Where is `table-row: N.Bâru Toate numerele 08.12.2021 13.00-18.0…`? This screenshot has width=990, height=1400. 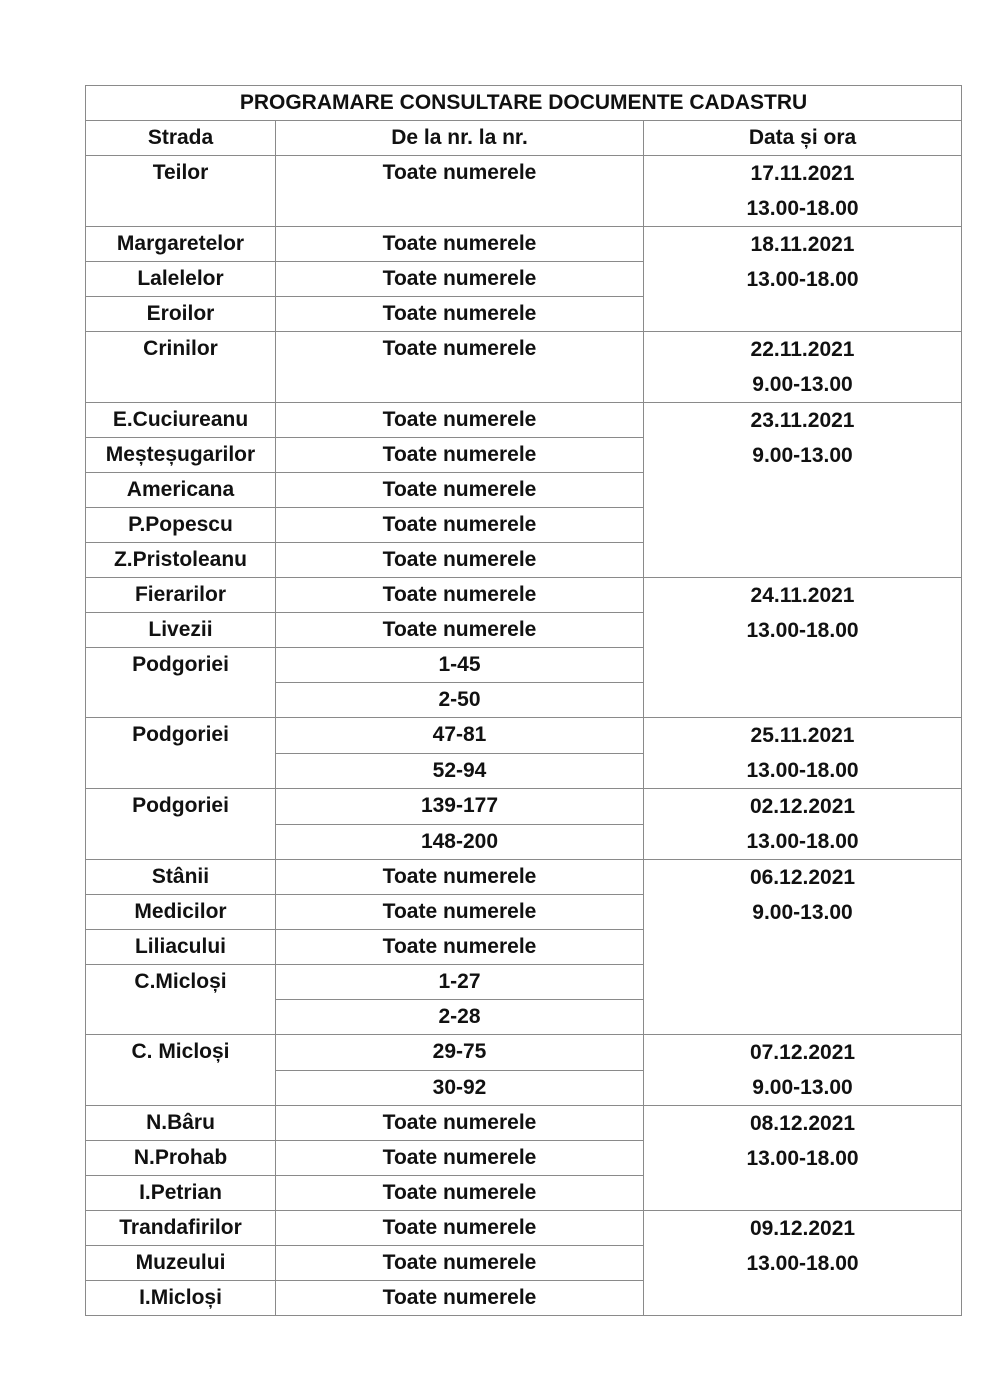 table-row: N.Bâru Toate numerele 08.12.2021 13.00-18.0… is located at coordinates (524, 1158).